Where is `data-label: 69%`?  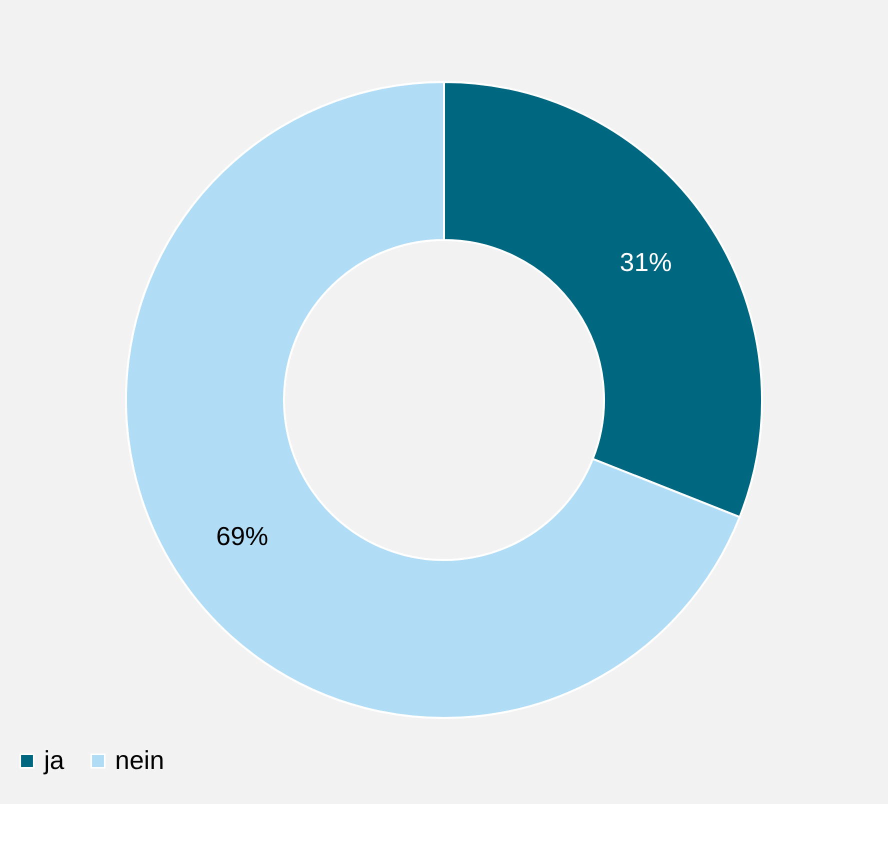
data-label: 69% is located at coordinates (242, 536).